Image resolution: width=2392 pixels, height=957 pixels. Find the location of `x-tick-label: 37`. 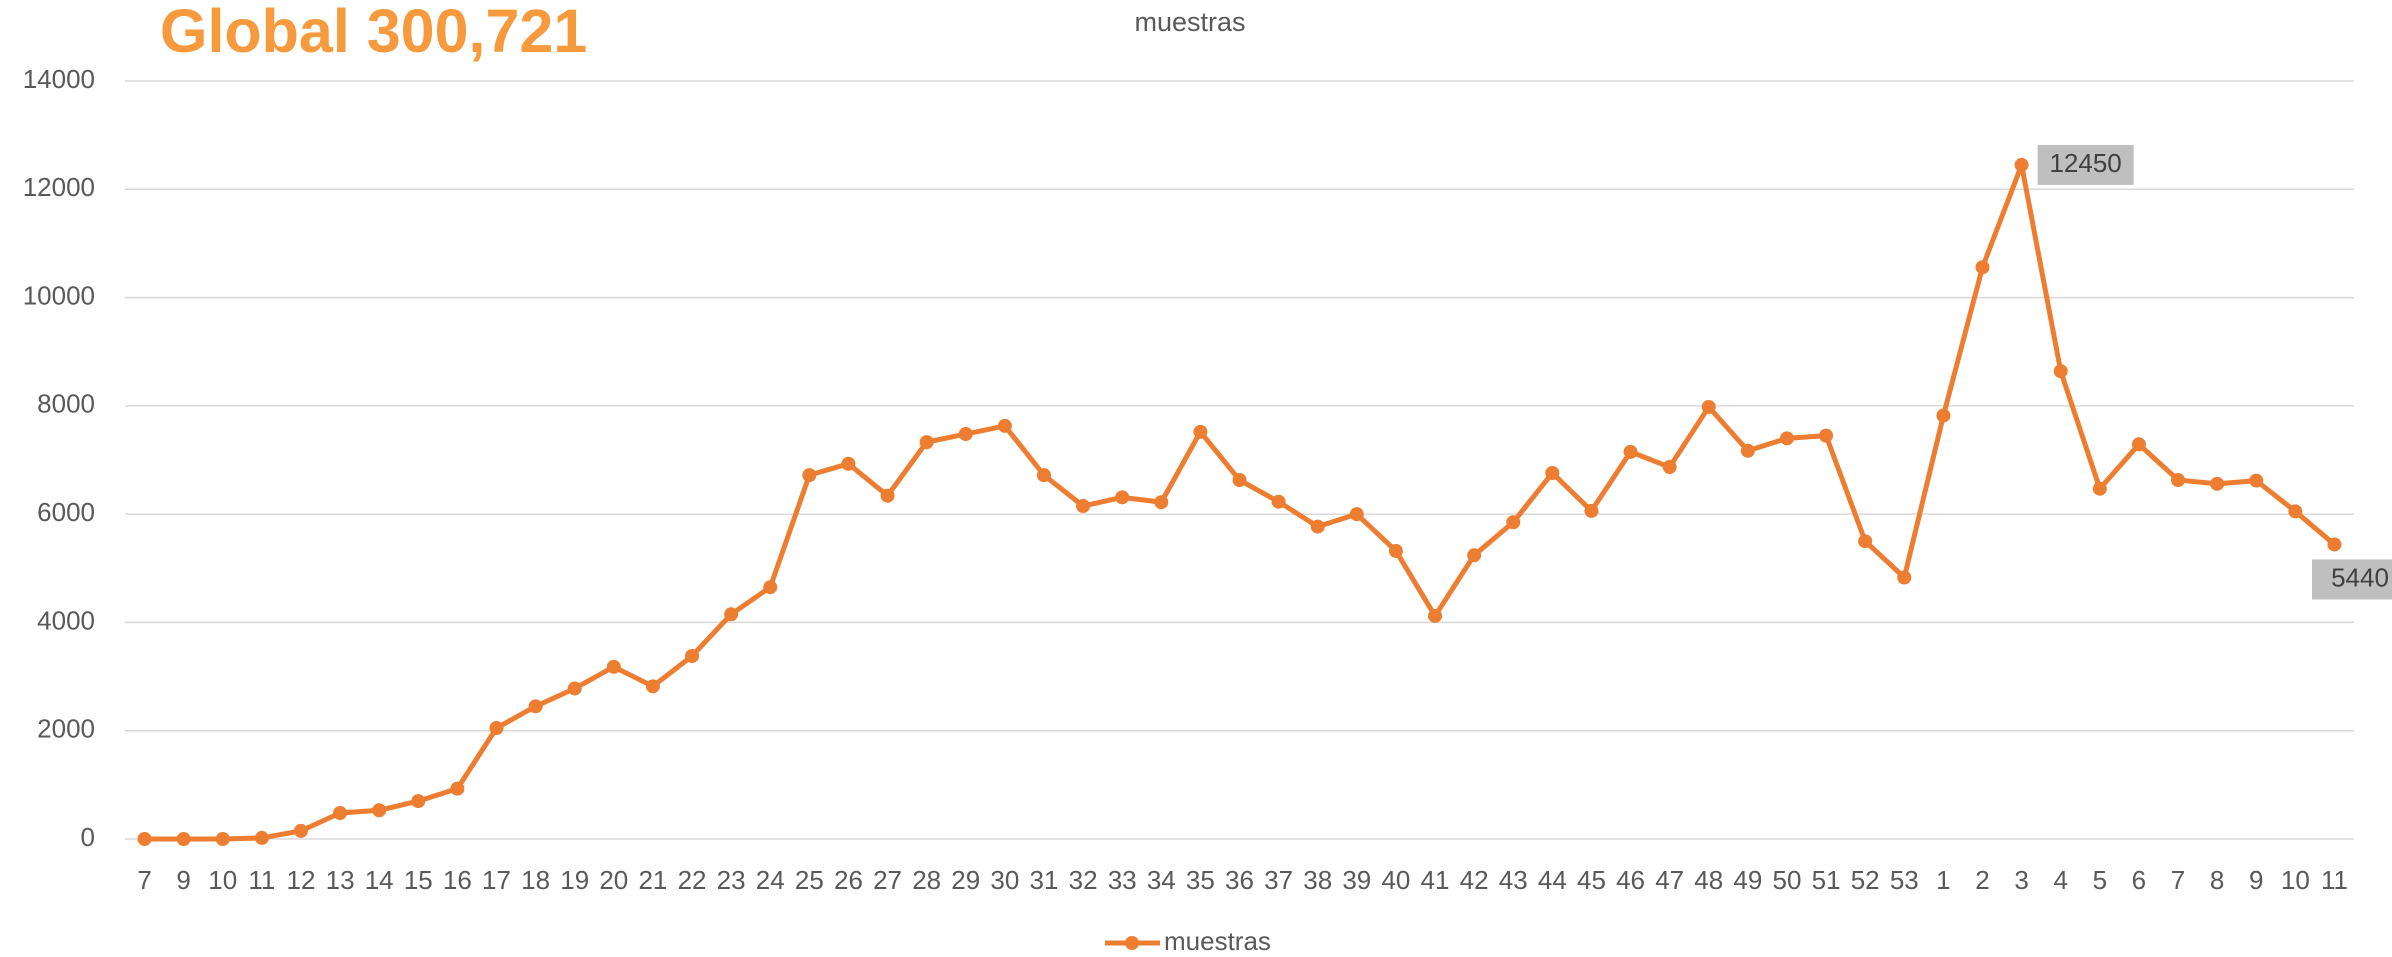

x-tick-label: 37 is located at coordinates (1278, 880).